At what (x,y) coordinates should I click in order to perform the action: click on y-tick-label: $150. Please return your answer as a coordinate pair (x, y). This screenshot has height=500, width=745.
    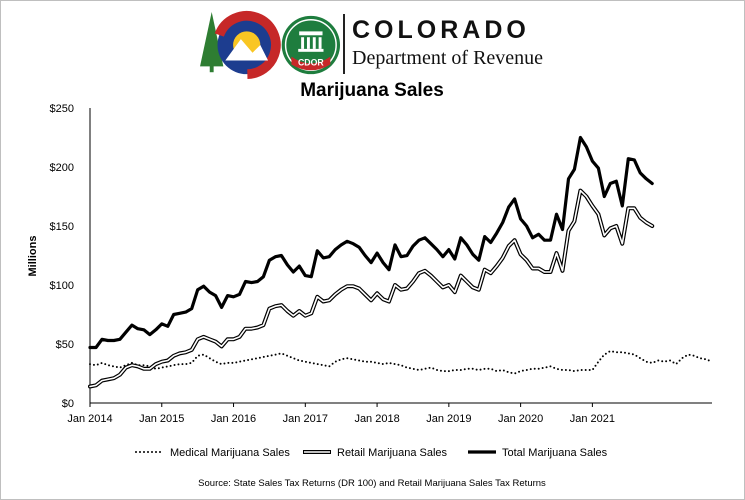
    Looking at the image, I should click on (62, 227).